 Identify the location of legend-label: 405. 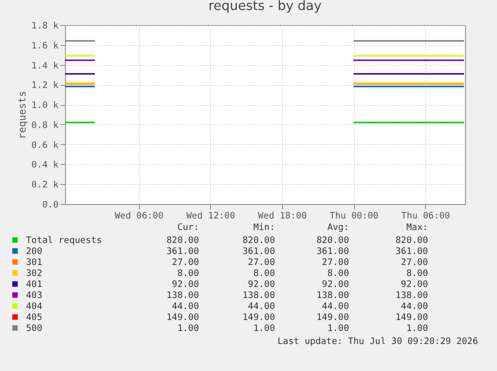
(34, 318).